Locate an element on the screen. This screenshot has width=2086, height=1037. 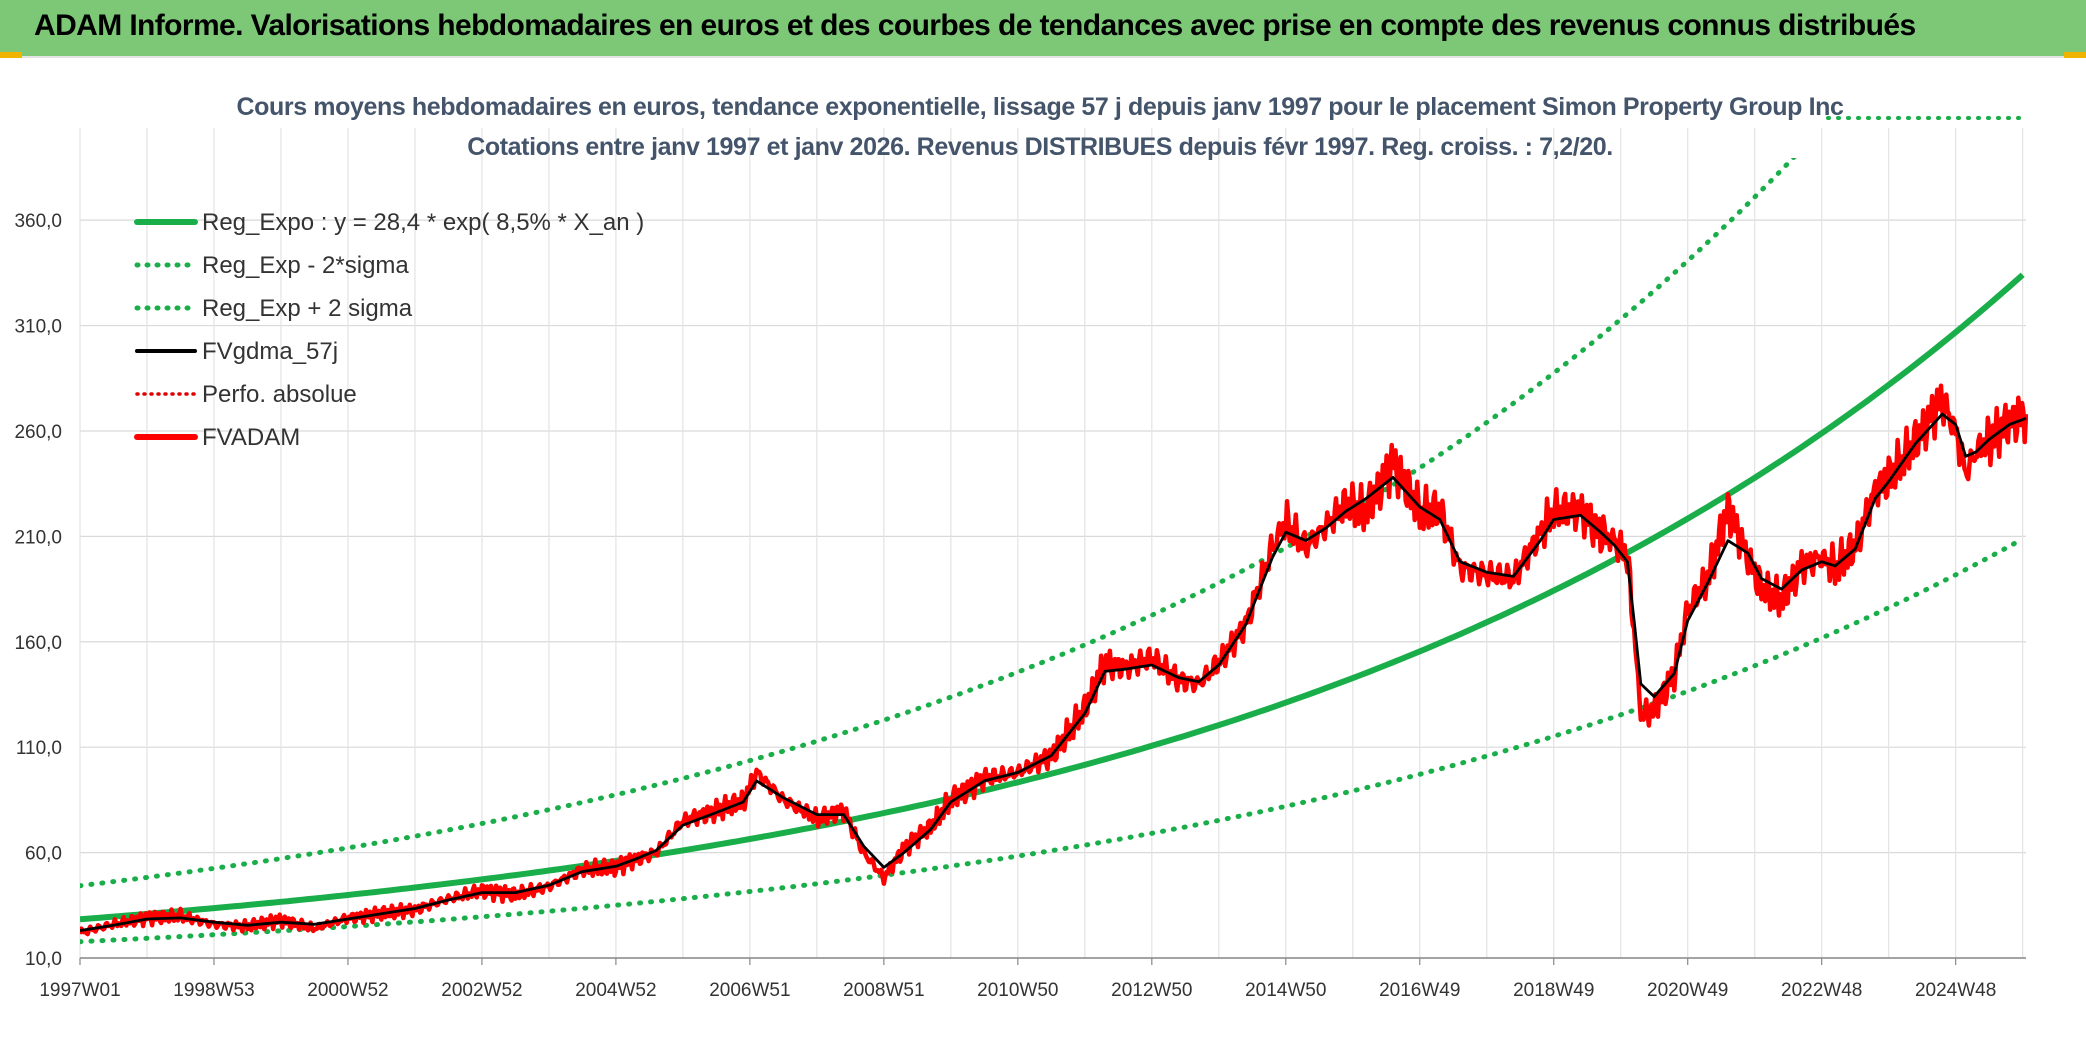
y-tick-label: 310,0 is located at coordinates (38, 327).